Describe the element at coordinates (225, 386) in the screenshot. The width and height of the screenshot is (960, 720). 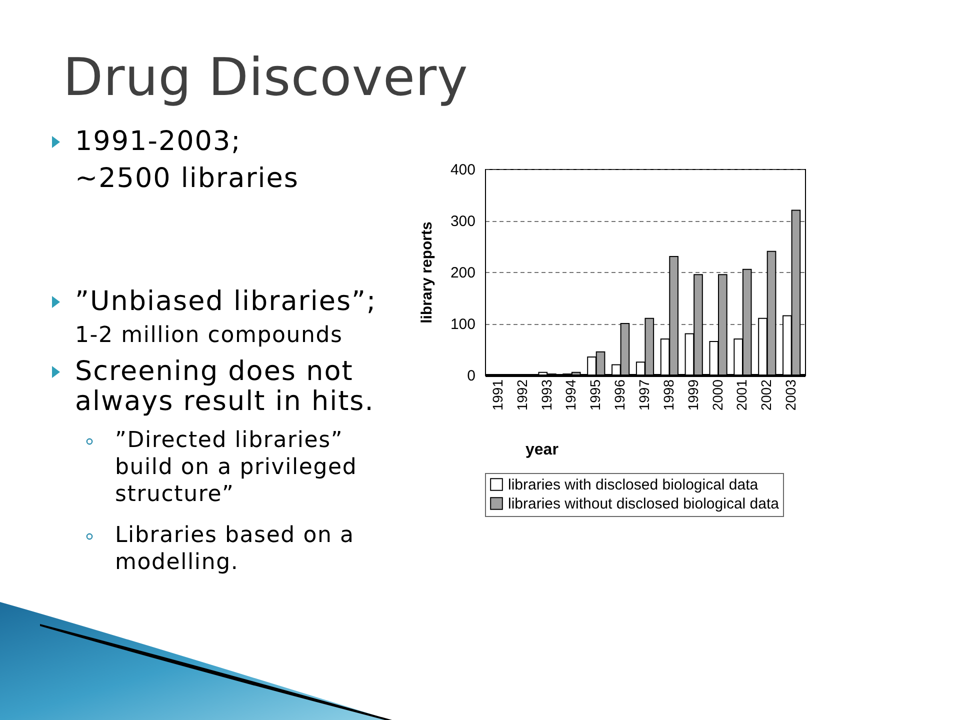
I see `text: Screening does not always result in hits.` at that location.